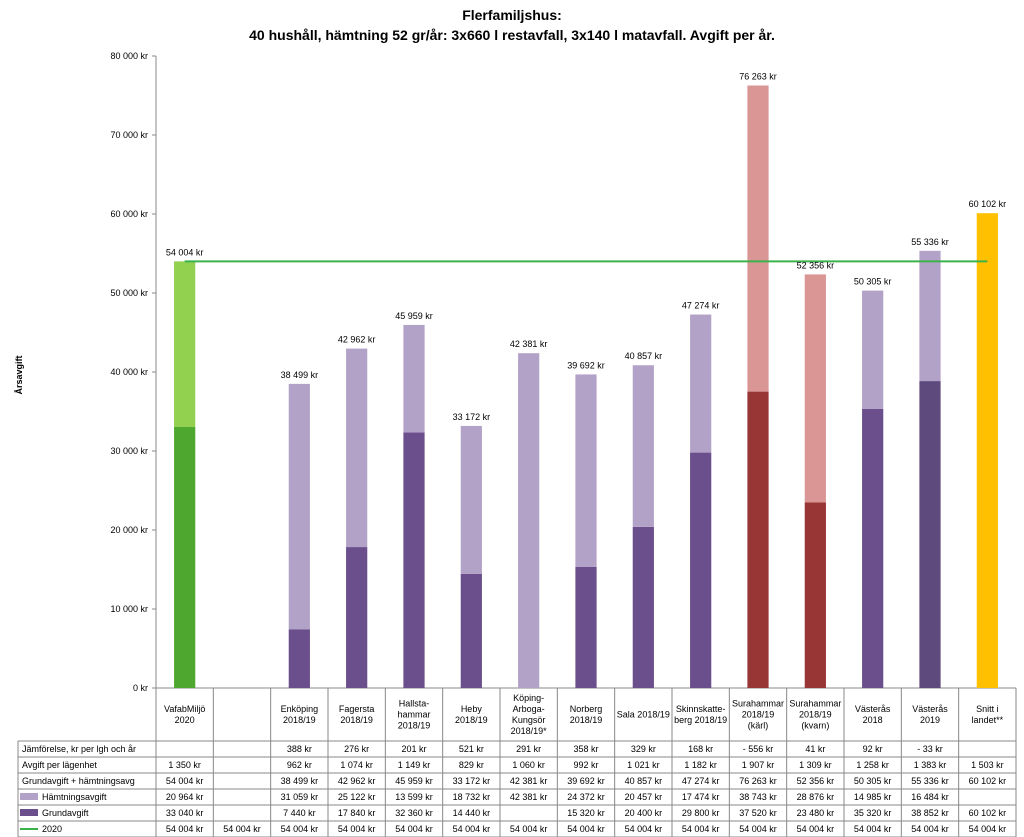 This screenshot has width=1024, height=837. Describe the element at coordinates (930, 720) in the screenshot. I see `category-label: 2019` at that location.